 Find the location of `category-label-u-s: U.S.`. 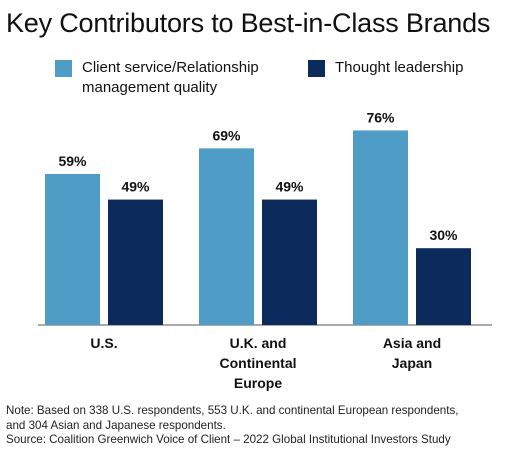

category-label-u-s: U.S. is located at coordinates (103, 343).